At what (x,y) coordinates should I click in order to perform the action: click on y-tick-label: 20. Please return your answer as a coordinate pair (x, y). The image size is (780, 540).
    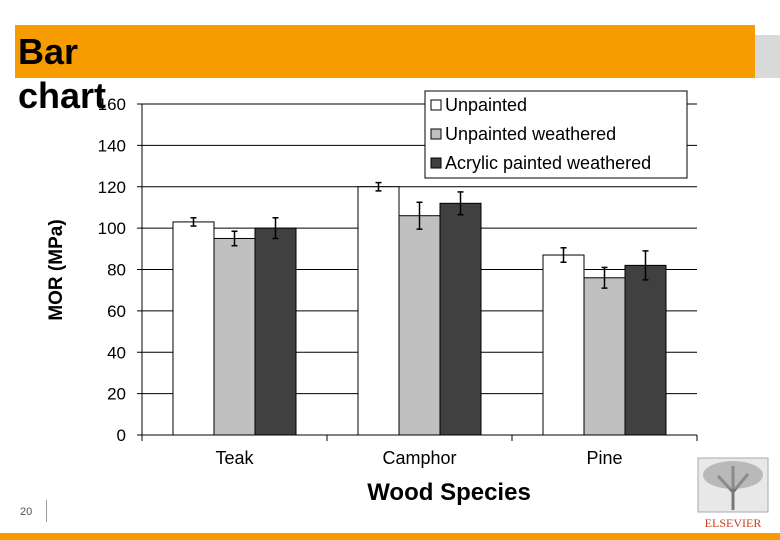
    Looking at the image, I should click on (116, 394).